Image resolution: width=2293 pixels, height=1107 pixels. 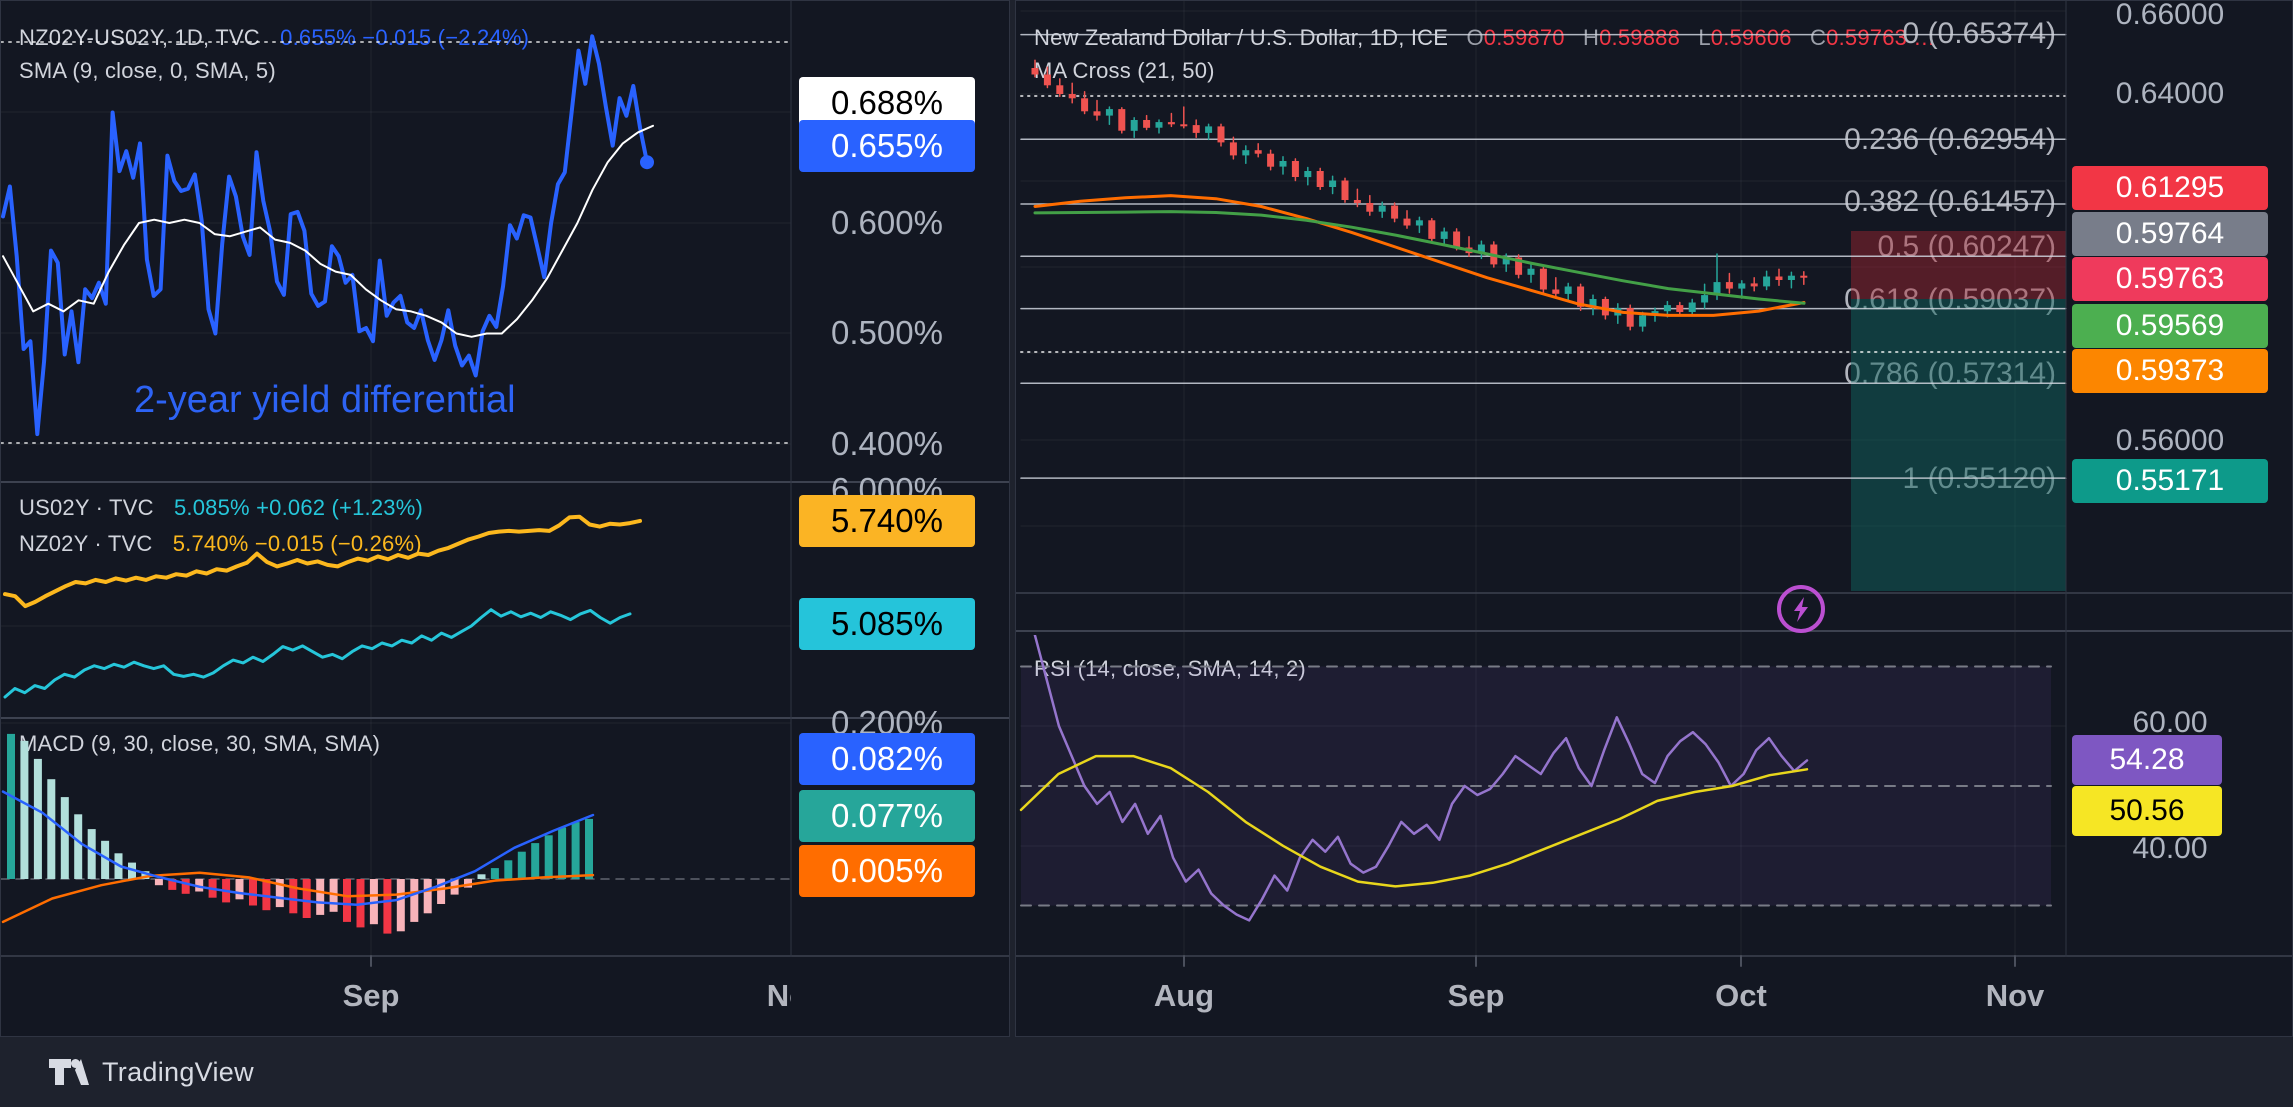 I want to click on ma-cross-label: MA Cross (21, 50), so click(x=1124, y=70).